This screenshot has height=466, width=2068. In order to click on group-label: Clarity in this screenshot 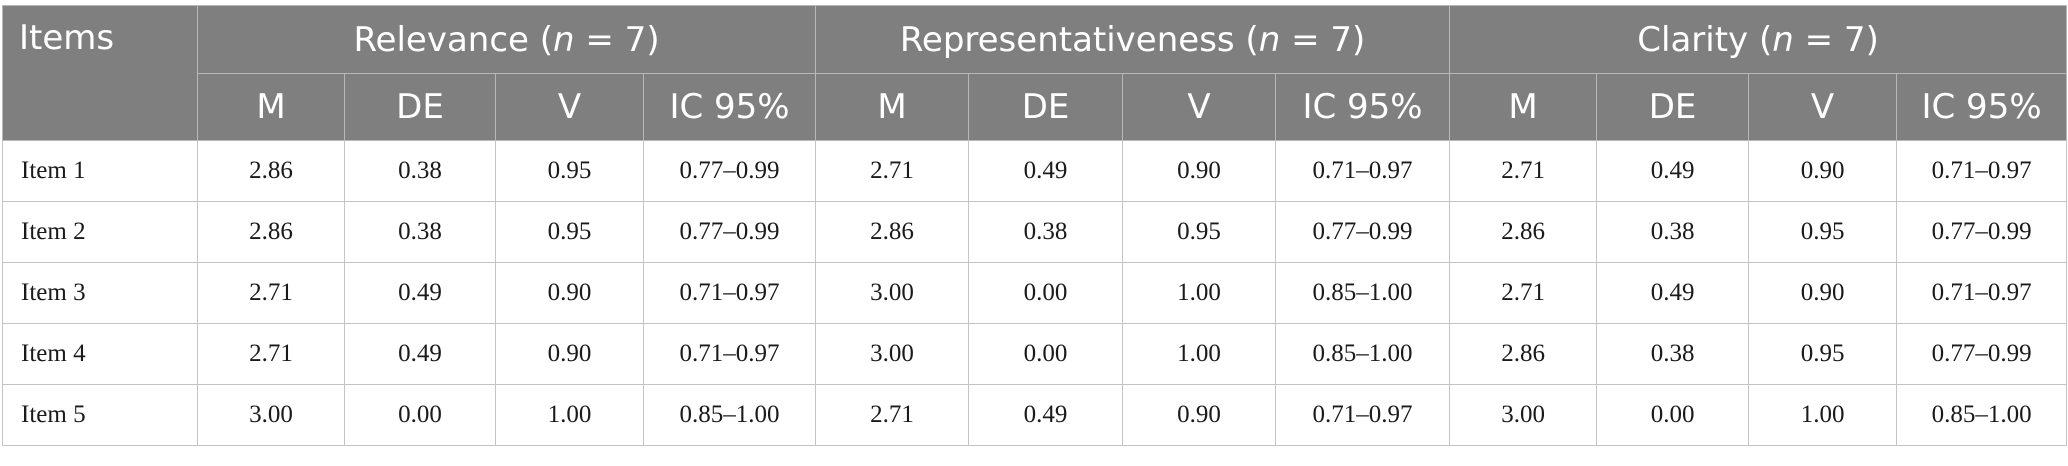, I will do `click(1693, 39)`.